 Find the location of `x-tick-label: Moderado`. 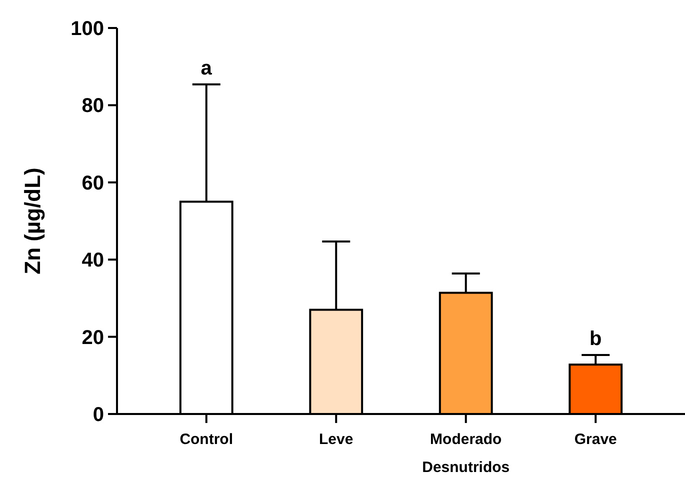

x-tick-label: Moderado is located at coordinates (466, 439).